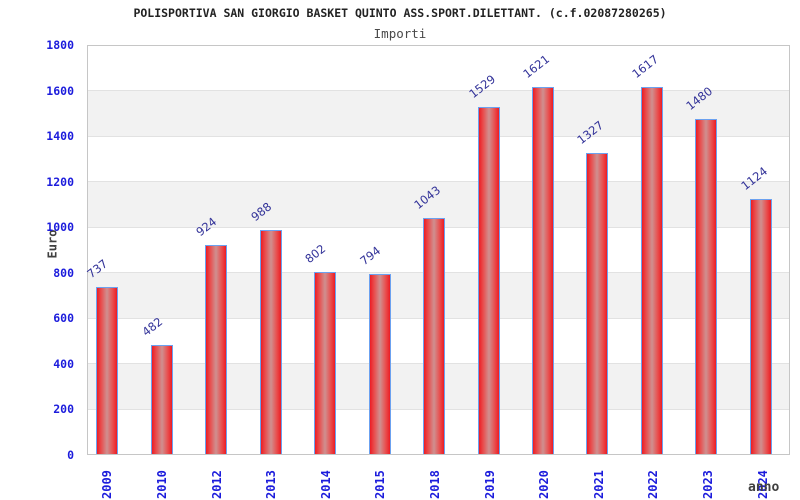 The width and height of the screenshot is (800, 500). I want to click on bar-value-label: 794, so click(369, 256).